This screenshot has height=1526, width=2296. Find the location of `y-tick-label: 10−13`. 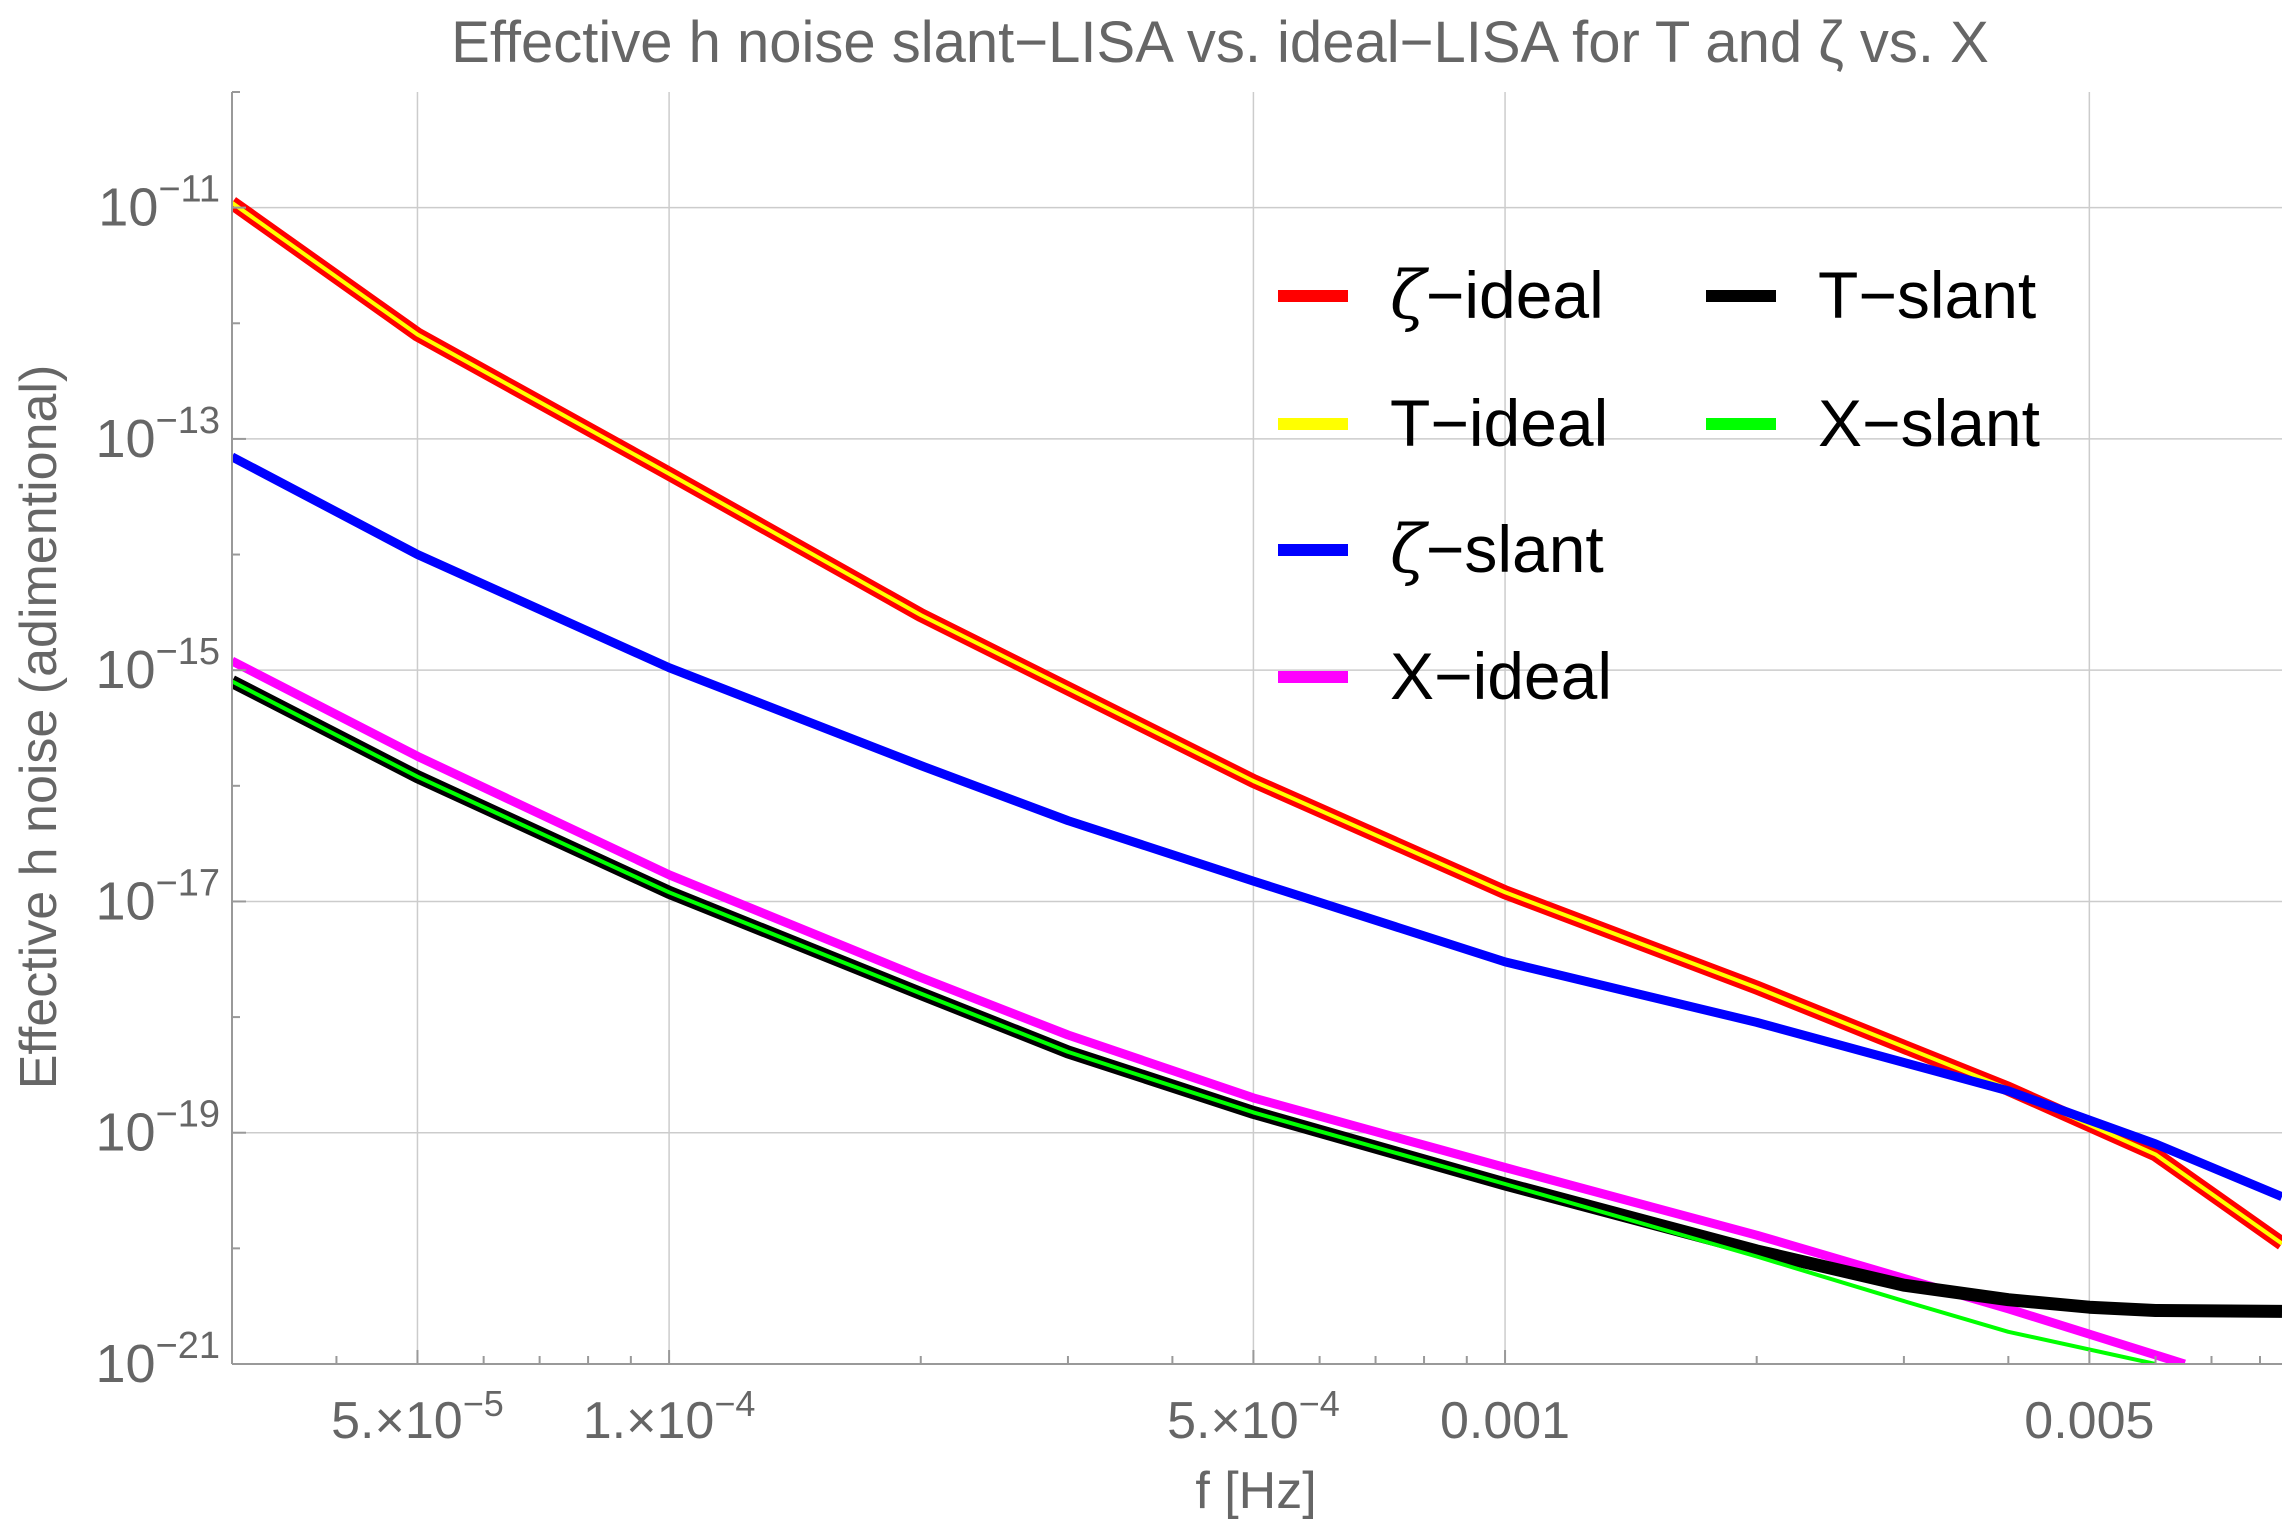

y-tick-label: 10−13 is located at coordinates (157, 434).